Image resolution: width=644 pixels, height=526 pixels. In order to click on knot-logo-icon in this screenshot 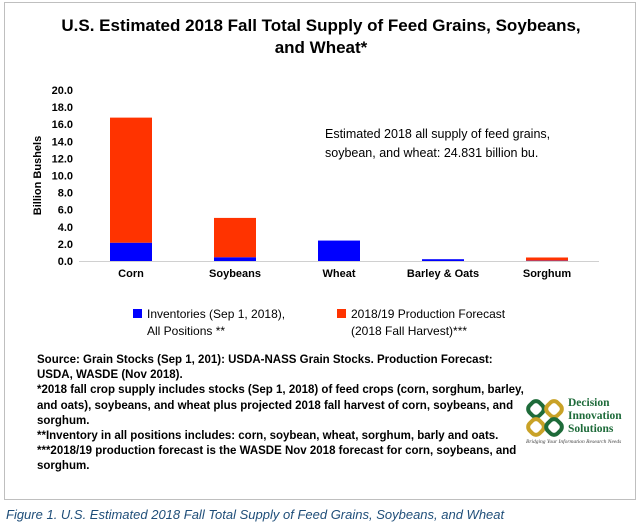, I will do `click(545, 418)`.